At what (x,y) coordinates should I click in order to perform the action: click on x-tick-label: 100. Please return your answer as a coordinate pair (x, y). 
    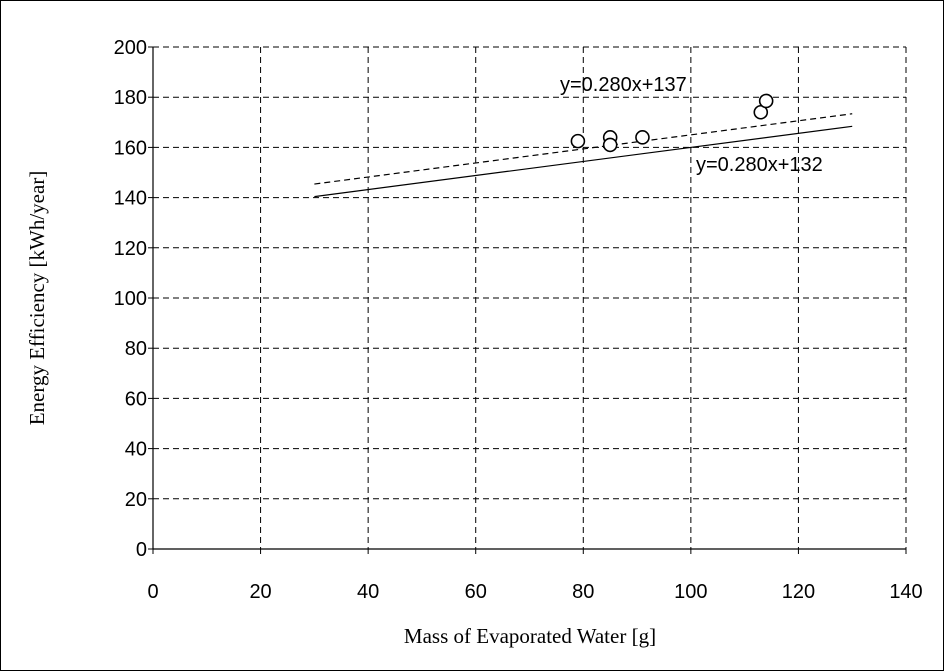
    Looking at the image, I should click on (690, 592).